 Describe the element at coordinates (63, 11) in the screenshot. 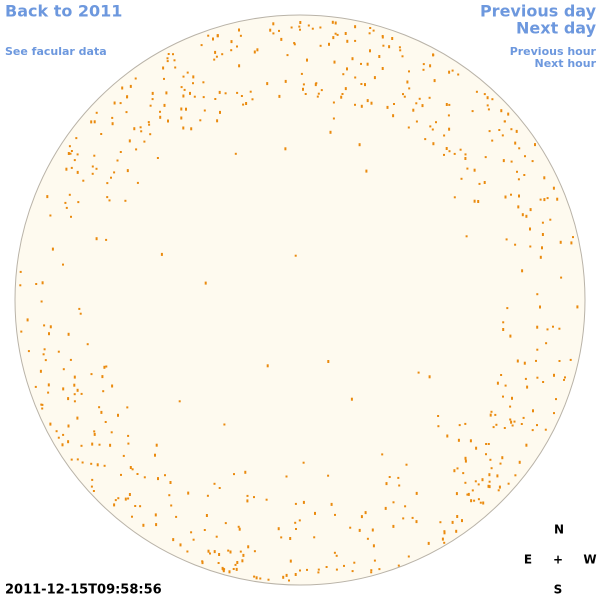

I see `back-link: Back to 2011` at that location.